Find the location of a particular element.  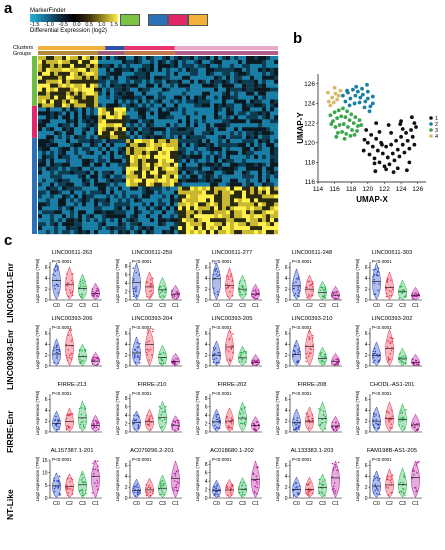

violin-y-tick-label: 0 is located at coordinates (126, 499).